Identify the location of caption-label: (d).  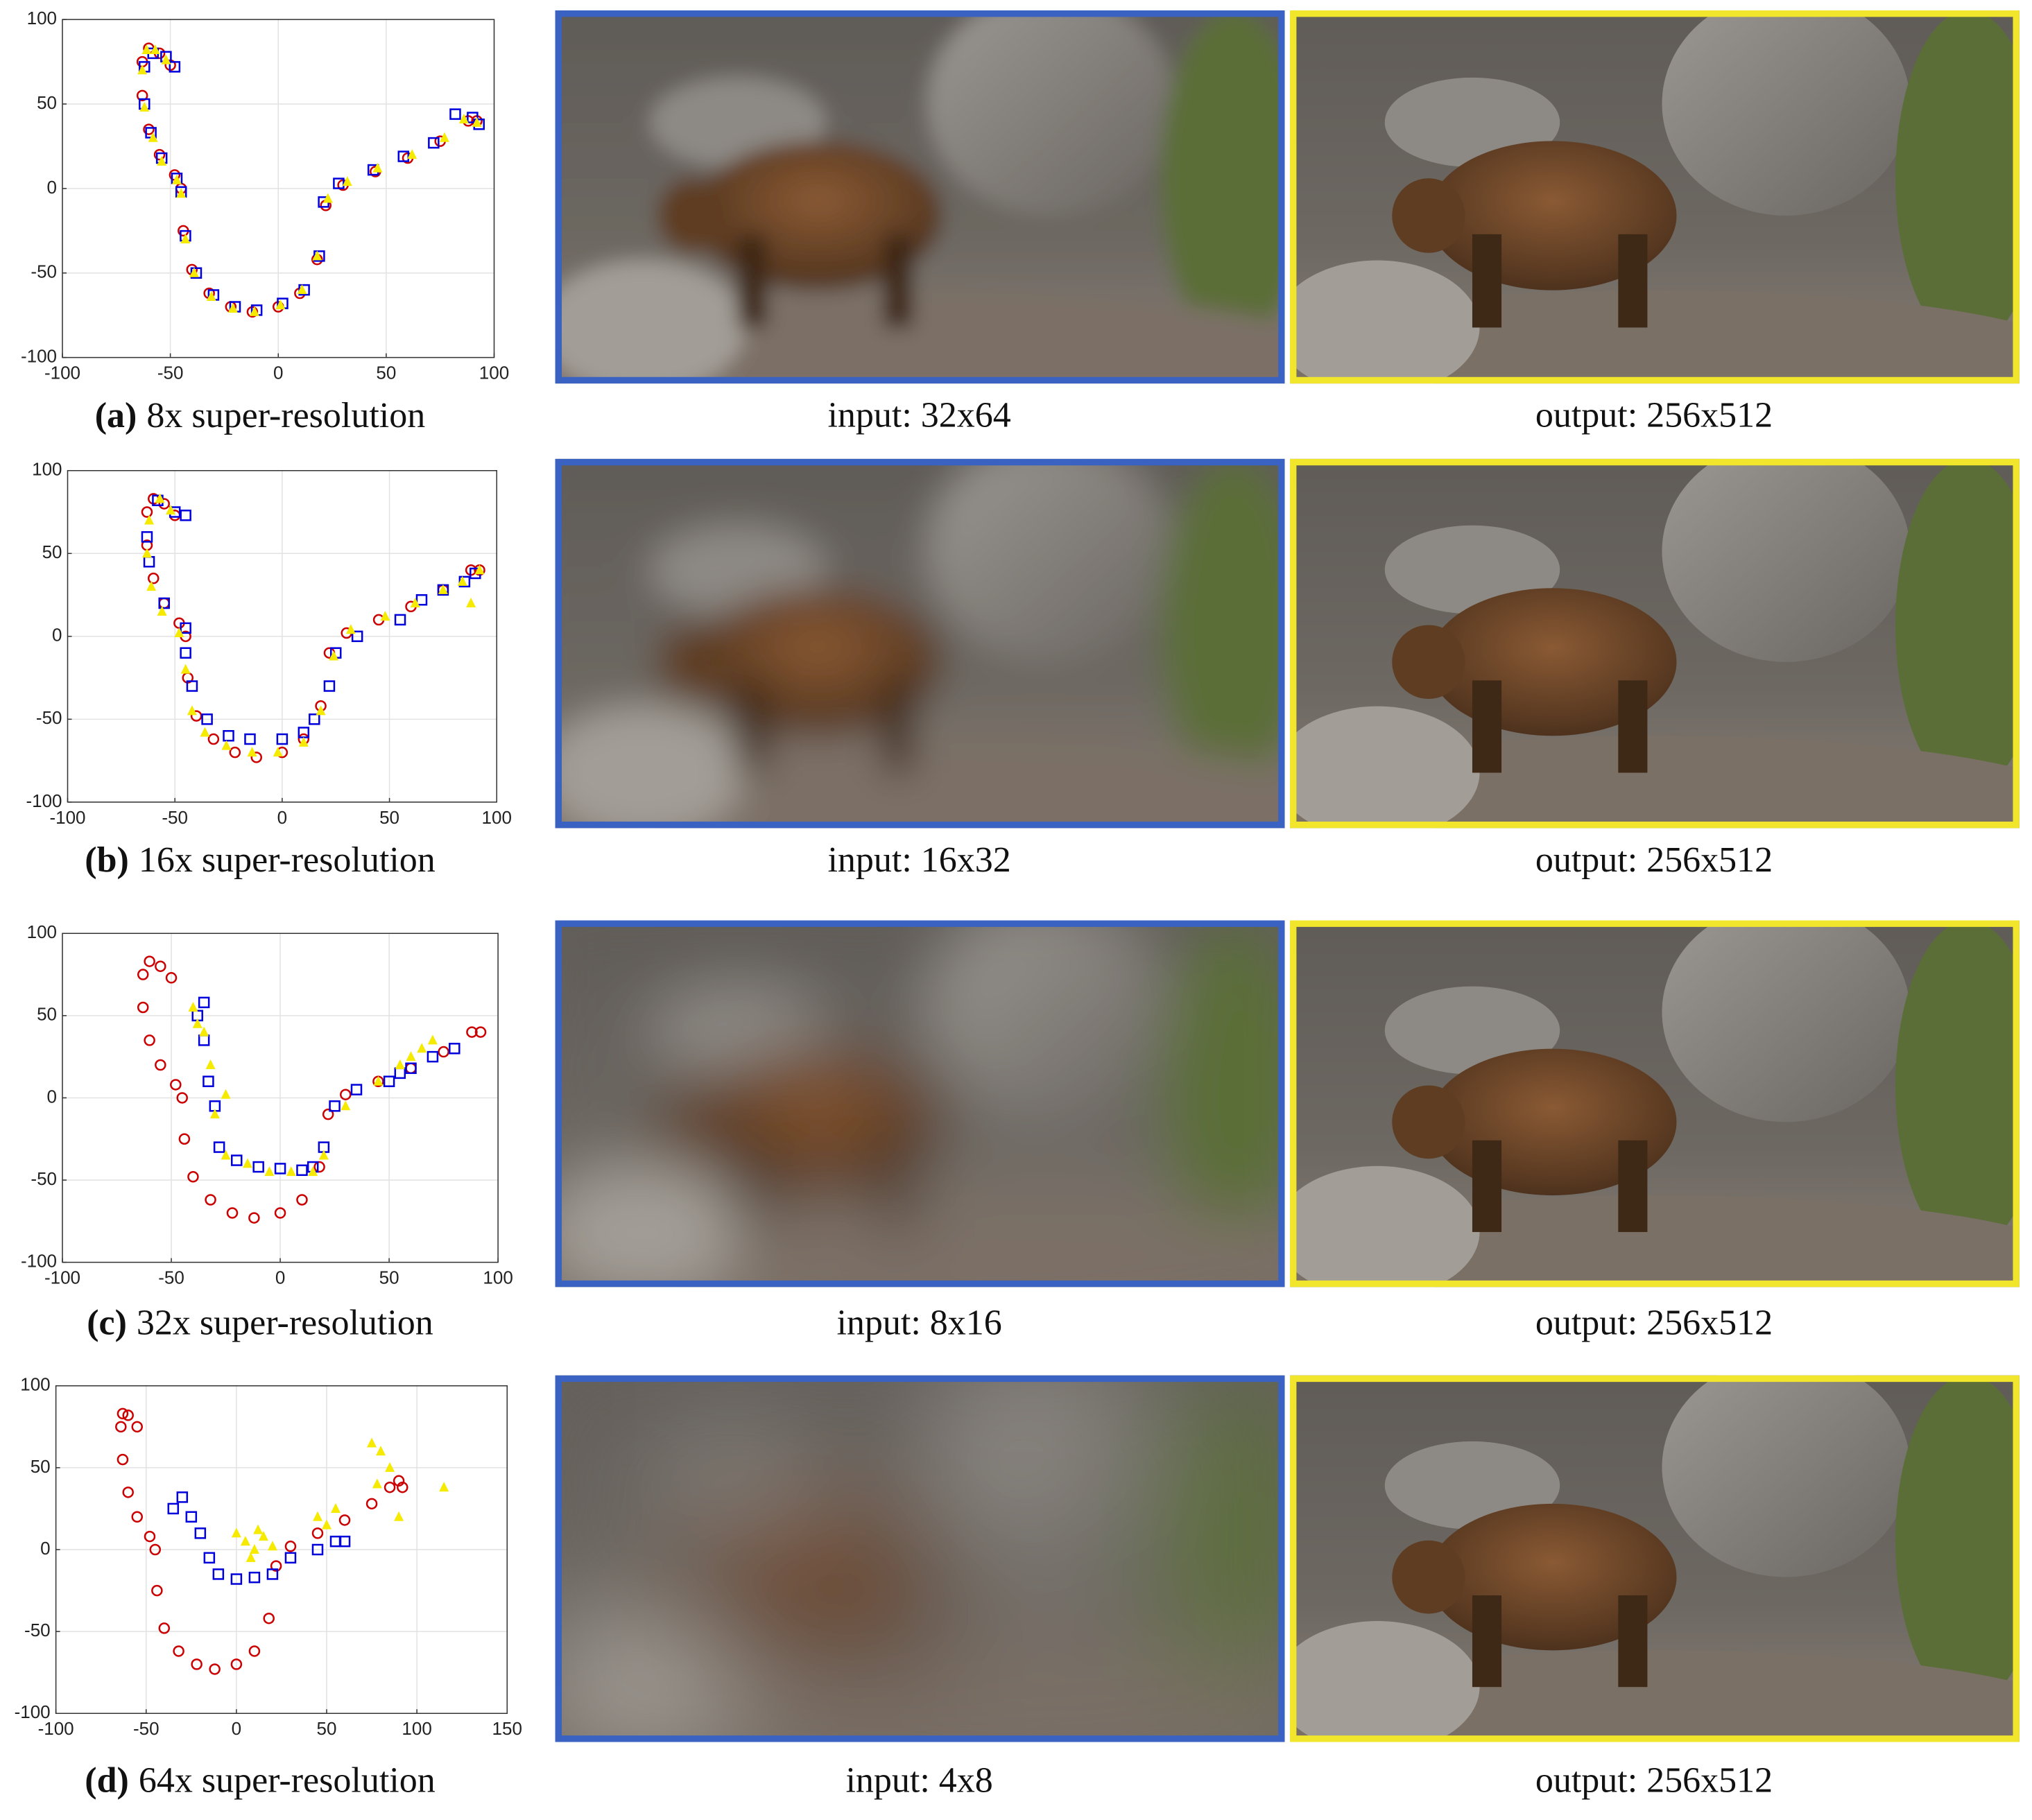
(107, 1780).